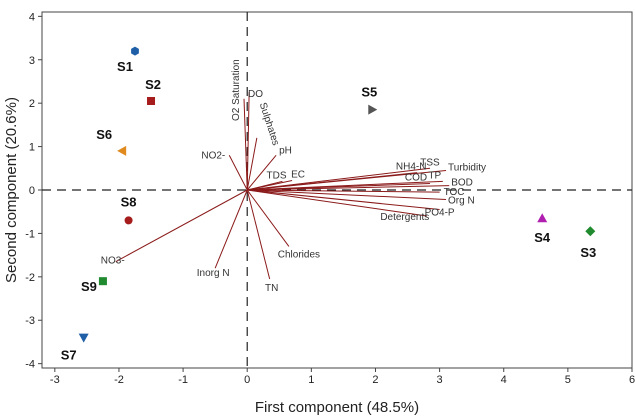  Describe the element at coordinates (269, 124) in the screenshot. I see `loading-label: Sulphates` at that location.